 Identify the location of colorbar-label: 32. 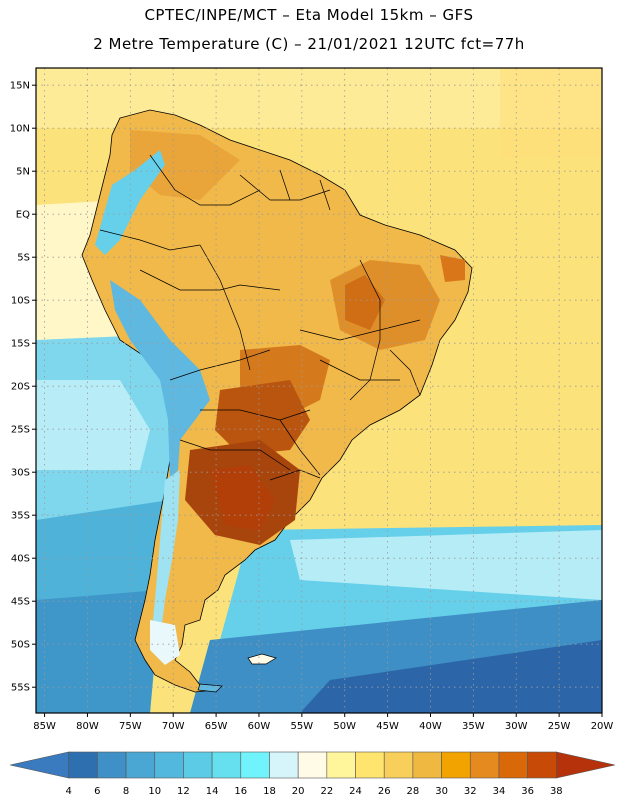
(470, 791).